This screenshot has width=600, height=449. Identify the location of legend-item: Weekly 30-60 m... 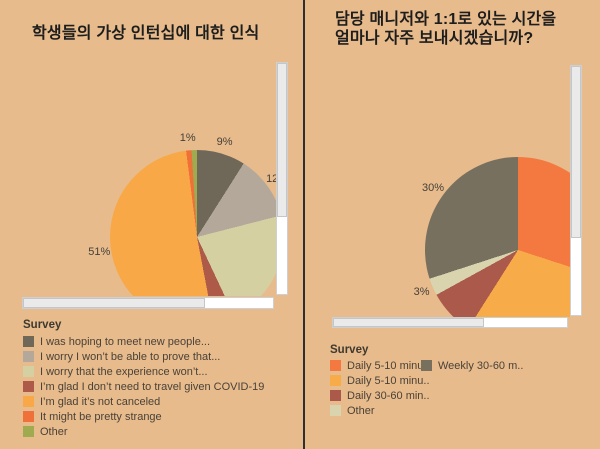
(472, 365).